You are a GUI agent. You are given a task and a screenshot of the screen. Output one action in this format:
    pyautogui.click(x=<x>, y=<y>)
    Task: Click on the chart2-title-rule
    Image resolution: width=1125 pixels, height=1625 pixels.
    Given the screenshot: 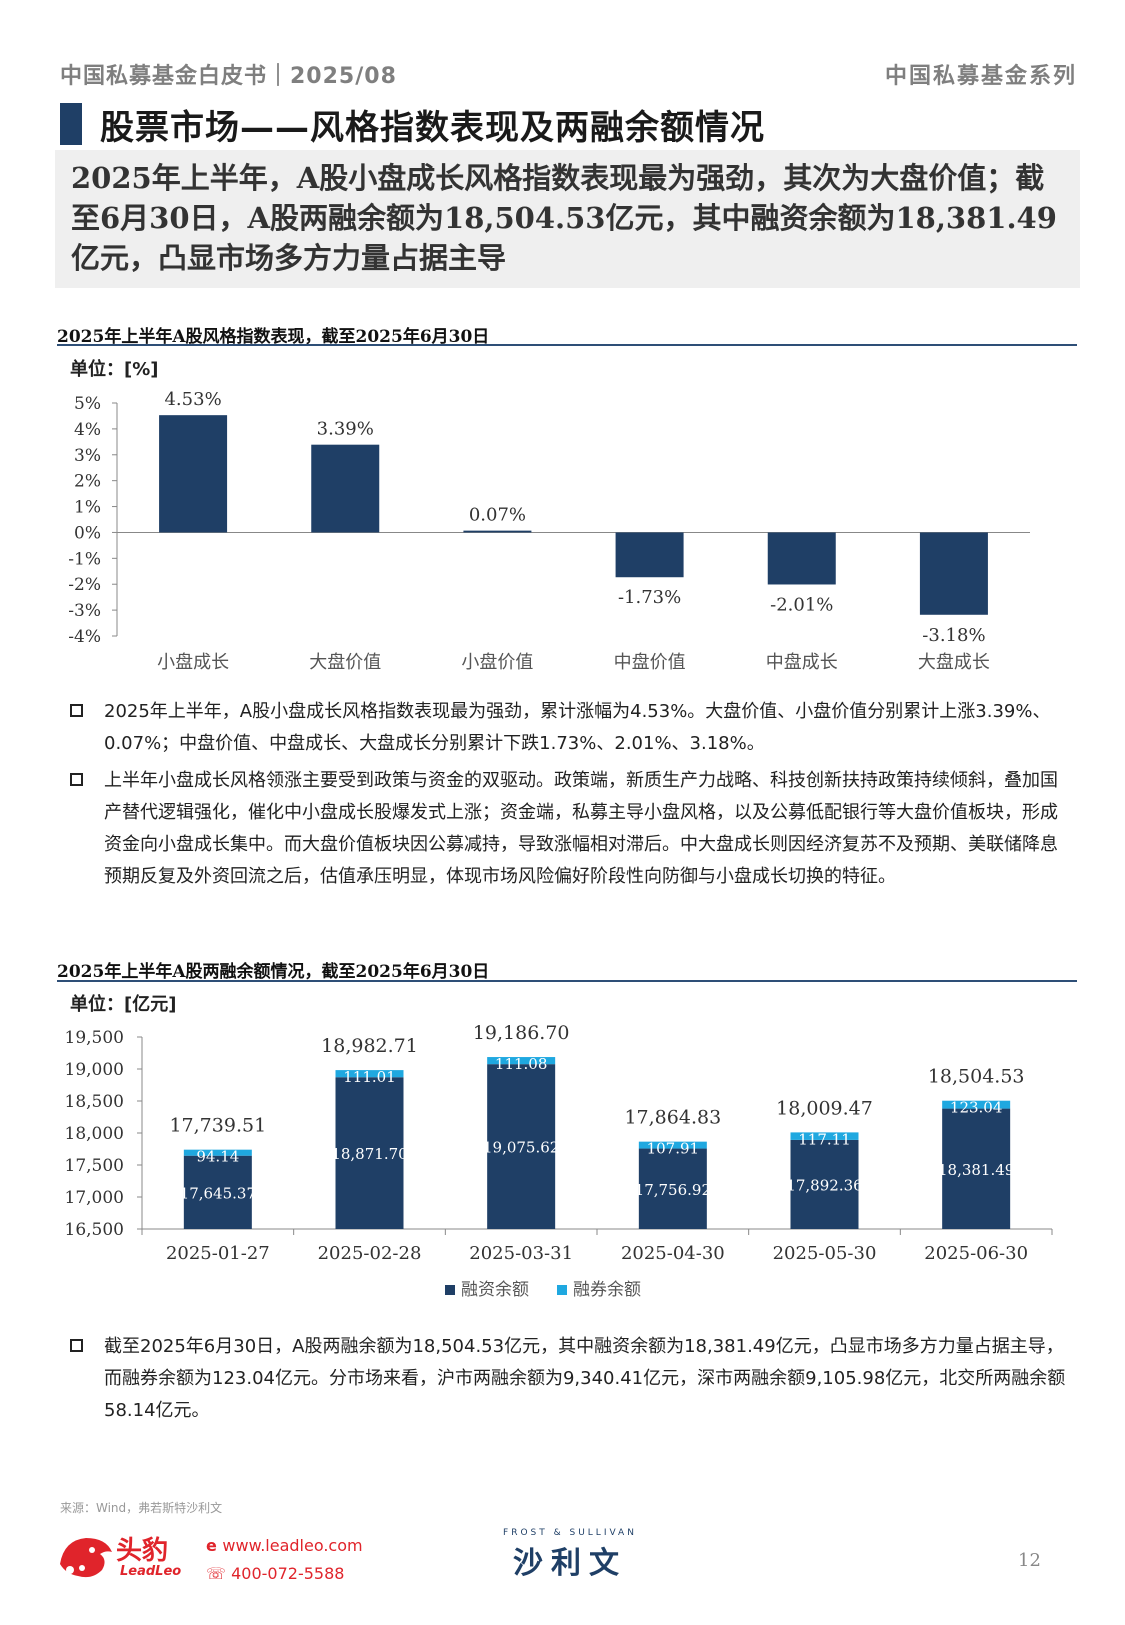 What is the action you would take?
    pyautogui.click(x=567, y=981)
    